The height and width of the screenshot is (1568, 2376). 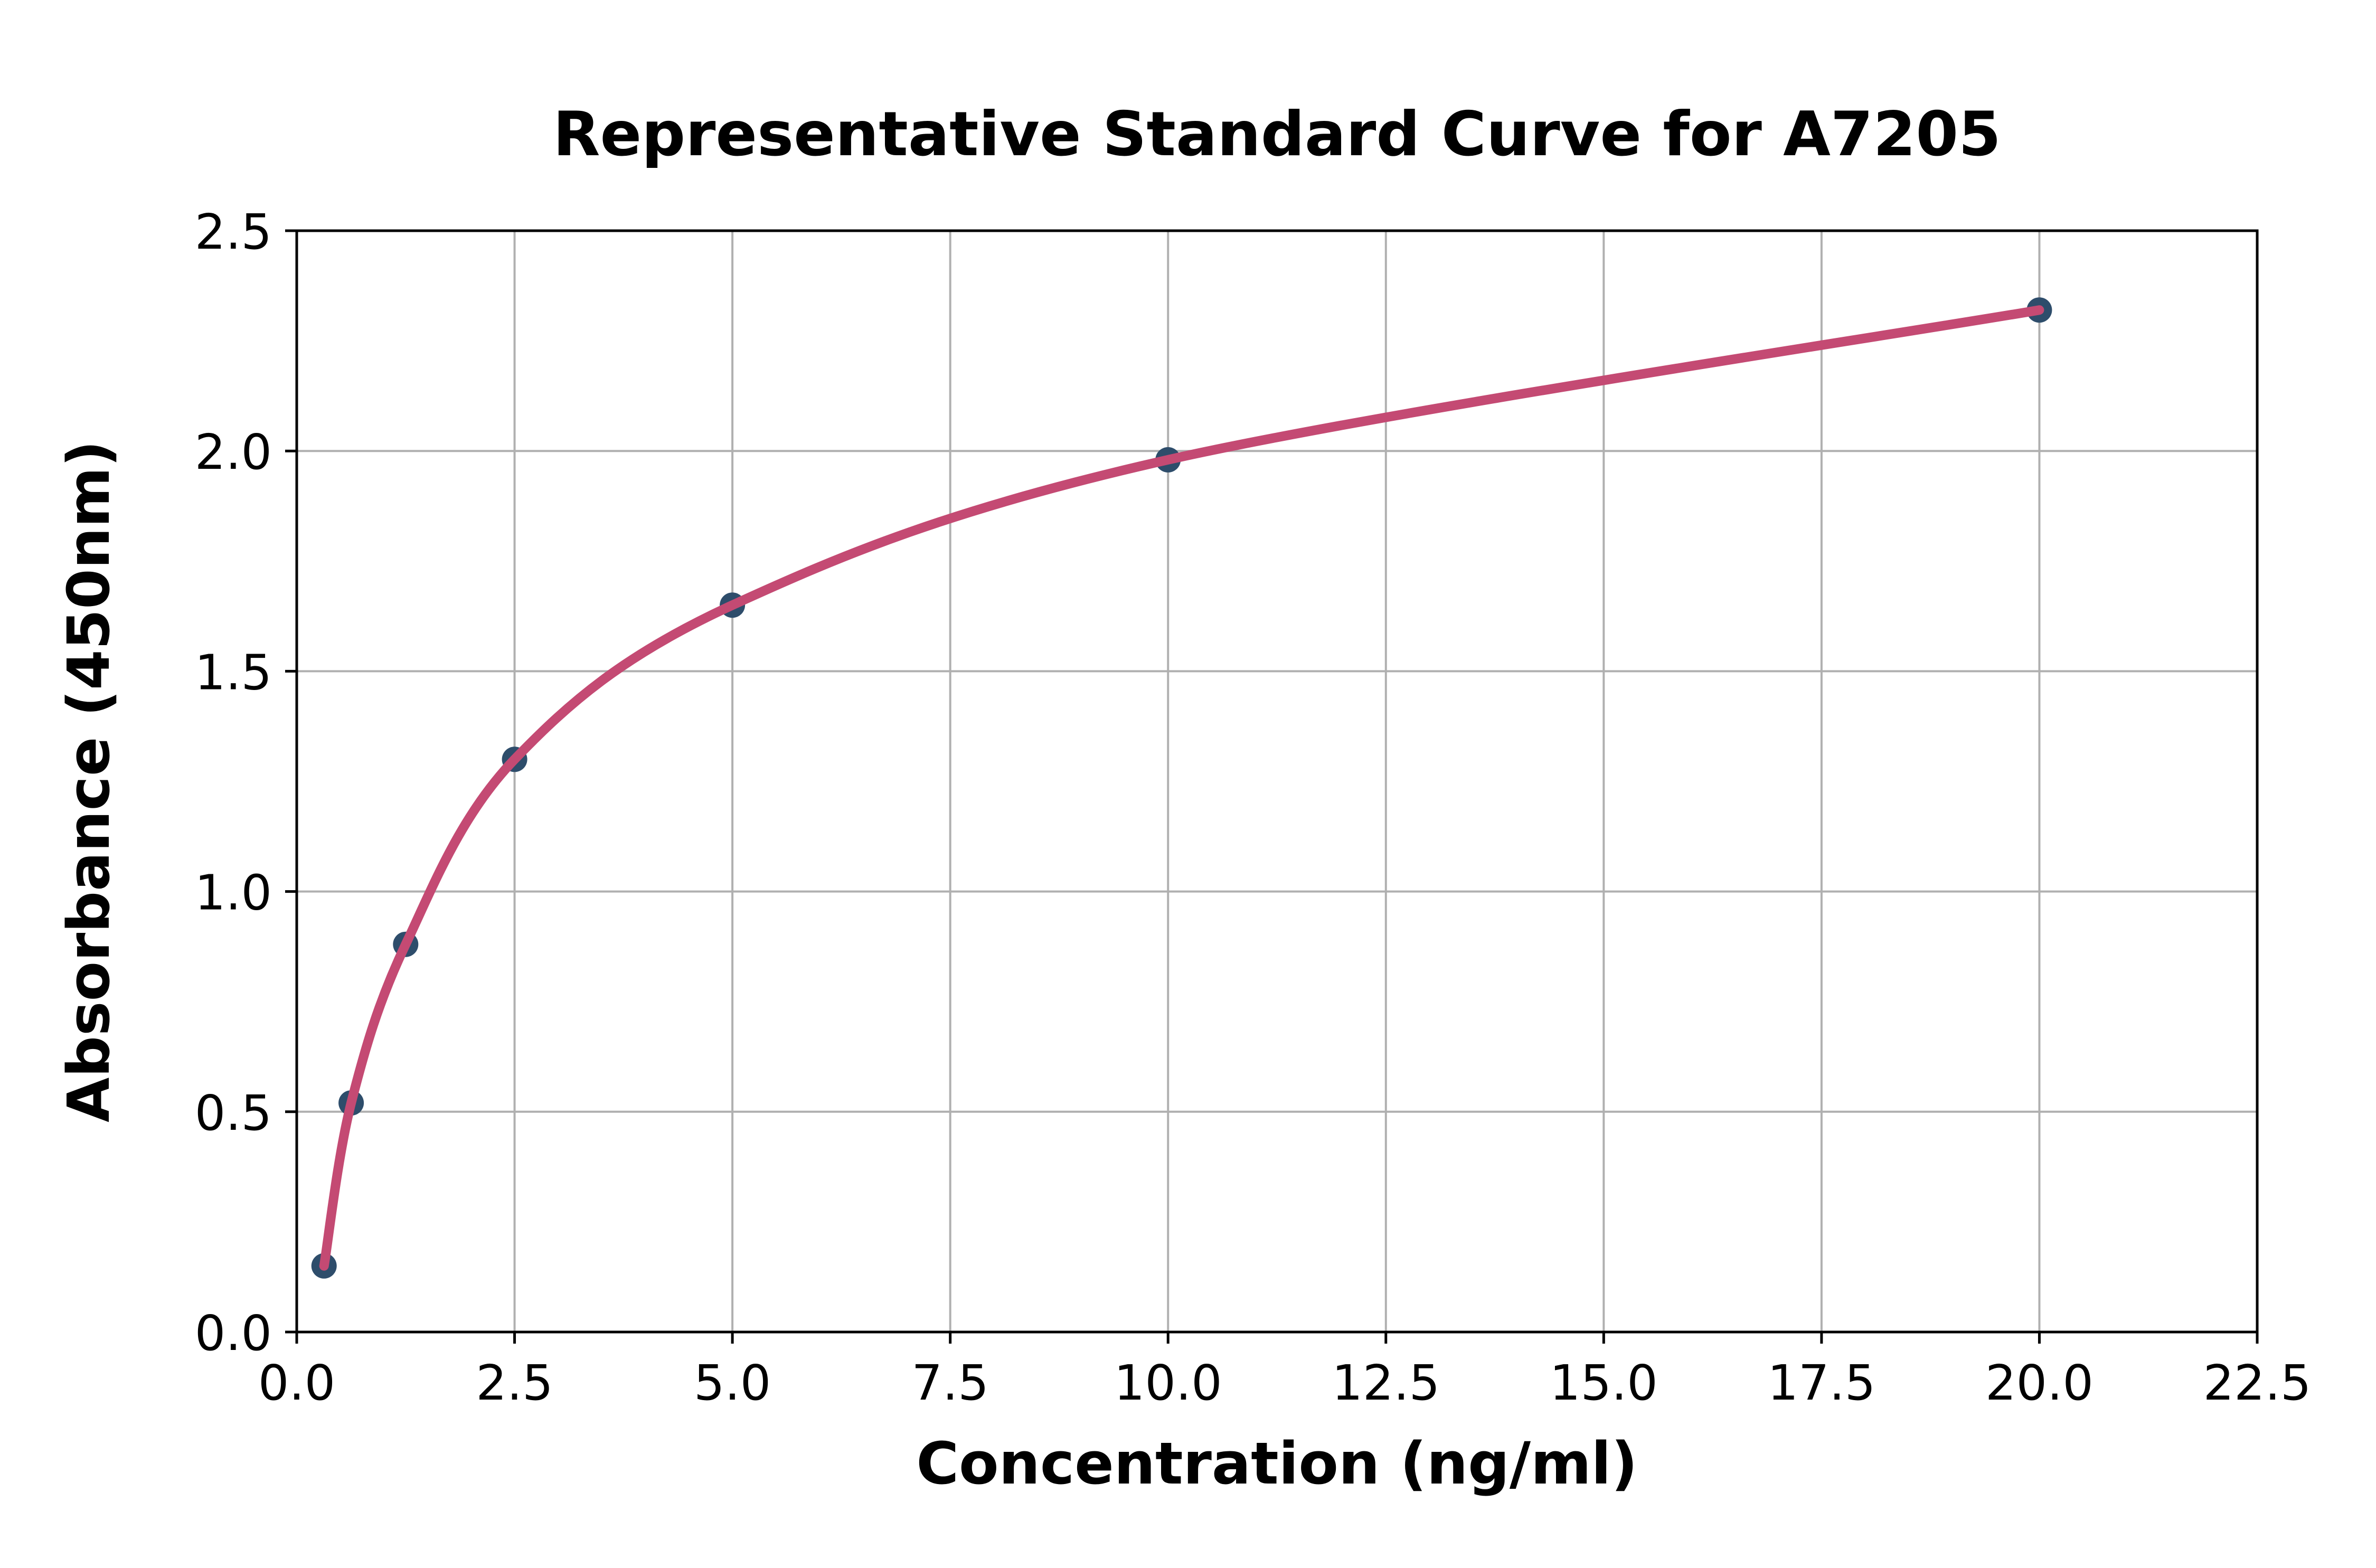 I want to click on x-tick-label: 5.0, so click(x=733, y=1383).